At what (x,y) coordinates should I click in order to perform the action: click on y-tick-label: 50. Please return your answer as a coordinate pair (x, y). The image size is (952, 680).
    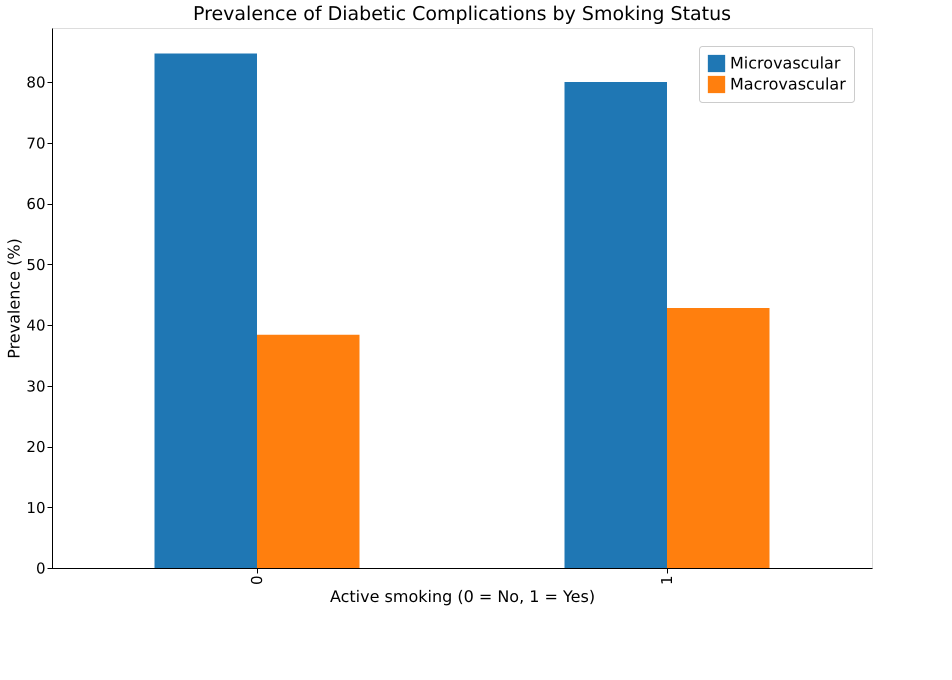
    Looking at the image, I should click on (36, 265).